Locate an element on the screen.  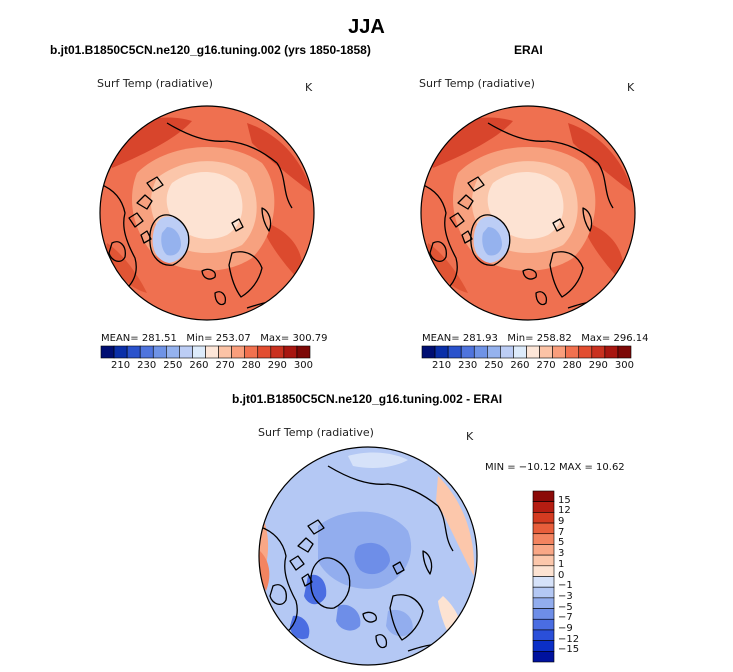
left-units-label: K is located at coordinates (309, 87).